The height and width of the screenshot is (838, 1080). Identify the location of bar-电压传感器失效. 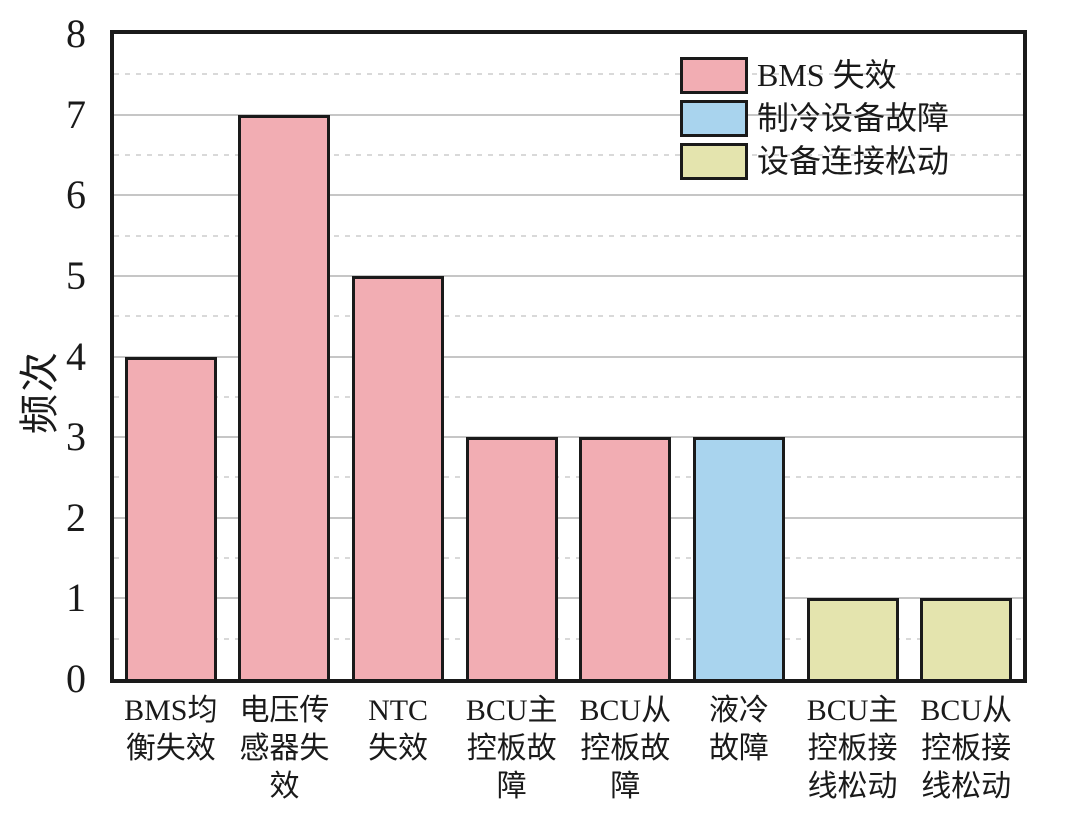
(284, 396).